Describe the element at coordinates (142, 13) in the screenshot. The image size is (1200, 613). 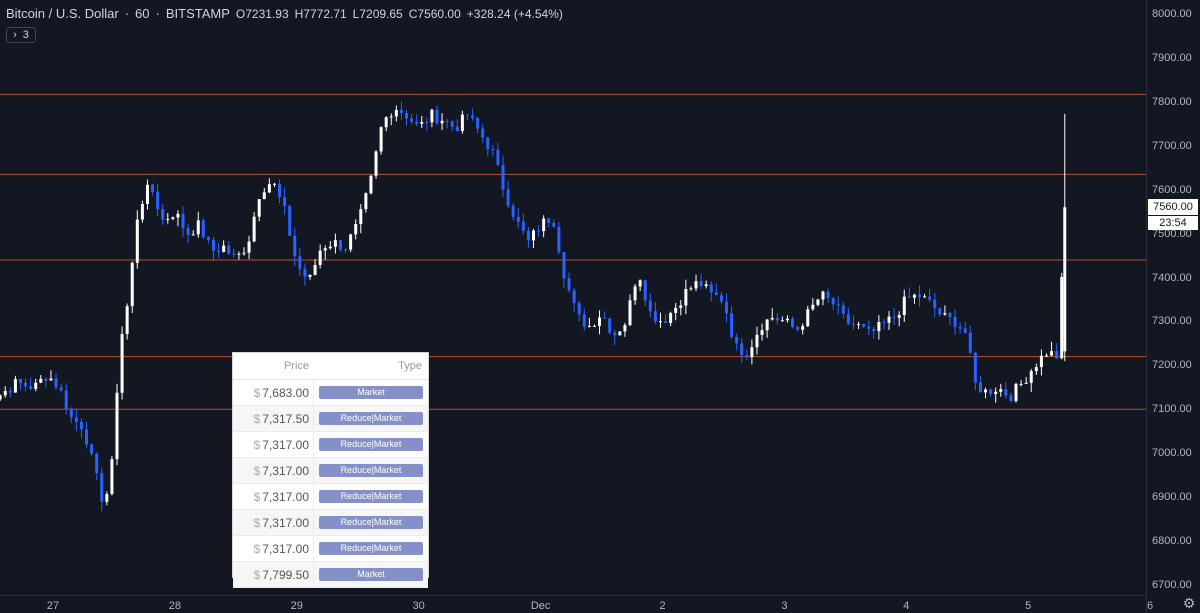
I see `interval-label: 60` at that location.